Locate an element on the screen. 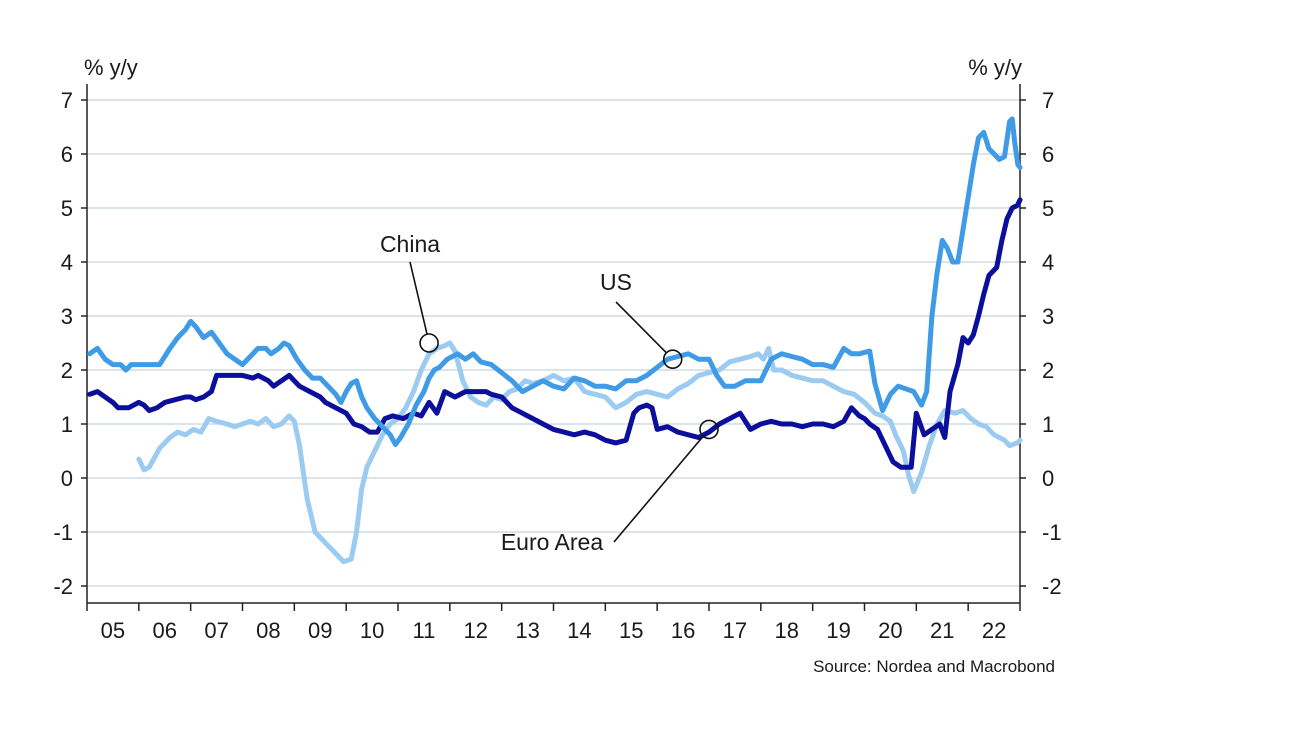  y-tick-label-left: -2 is located at coordinates (63, 586).